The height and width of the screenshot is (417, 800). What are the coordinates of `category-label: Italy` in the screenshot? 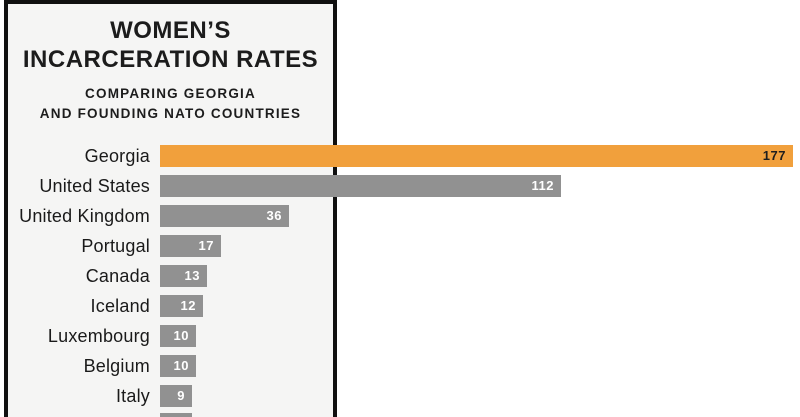 It's located at (132, 396).